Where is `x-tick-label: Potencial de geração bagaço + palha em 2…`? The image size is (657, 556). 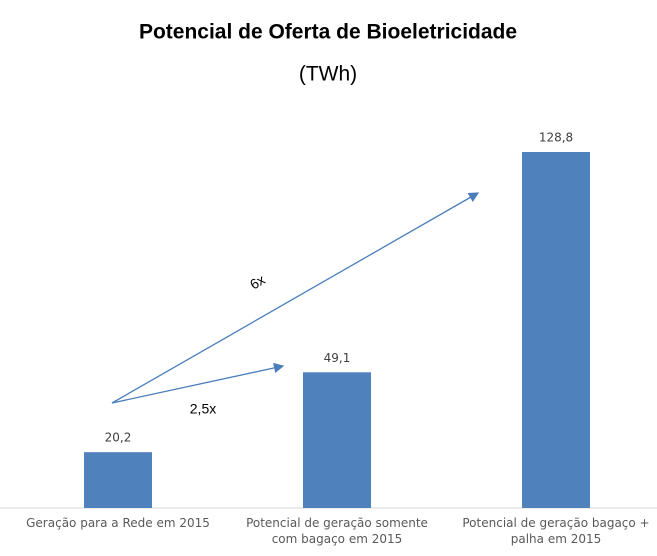 x-tick-label: Potencial de geração bagaço + palha em 2… is located at coordinates (556, 531).